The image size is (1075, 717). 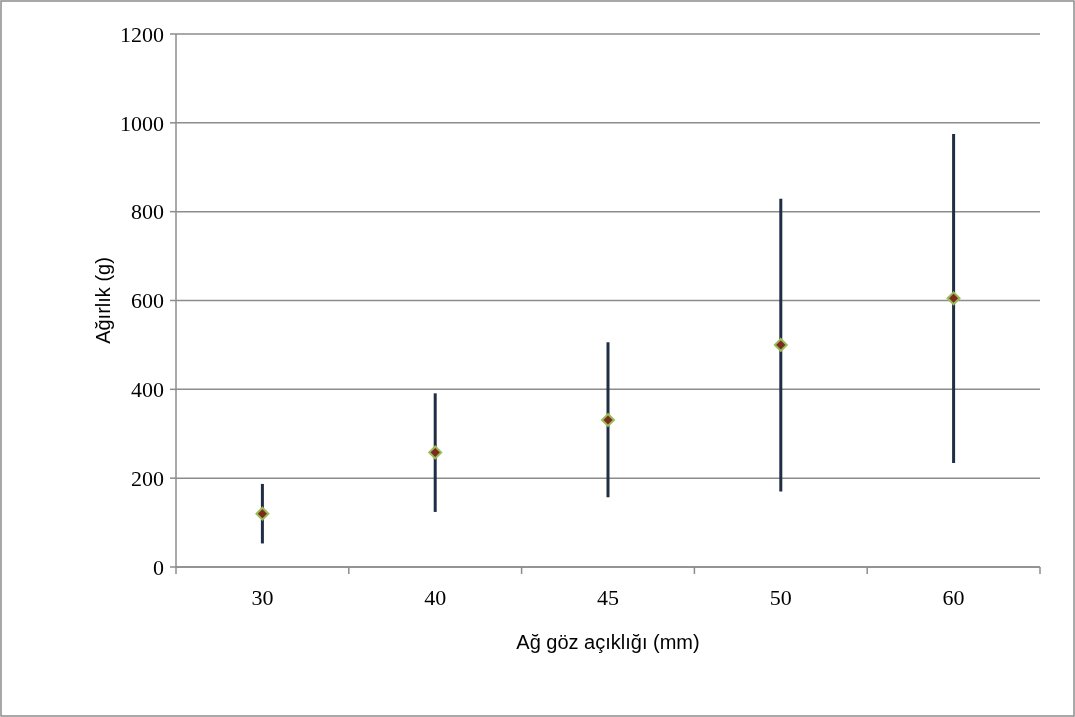 I want to click on y-tick-label: 800, so click(x=147, y=212).